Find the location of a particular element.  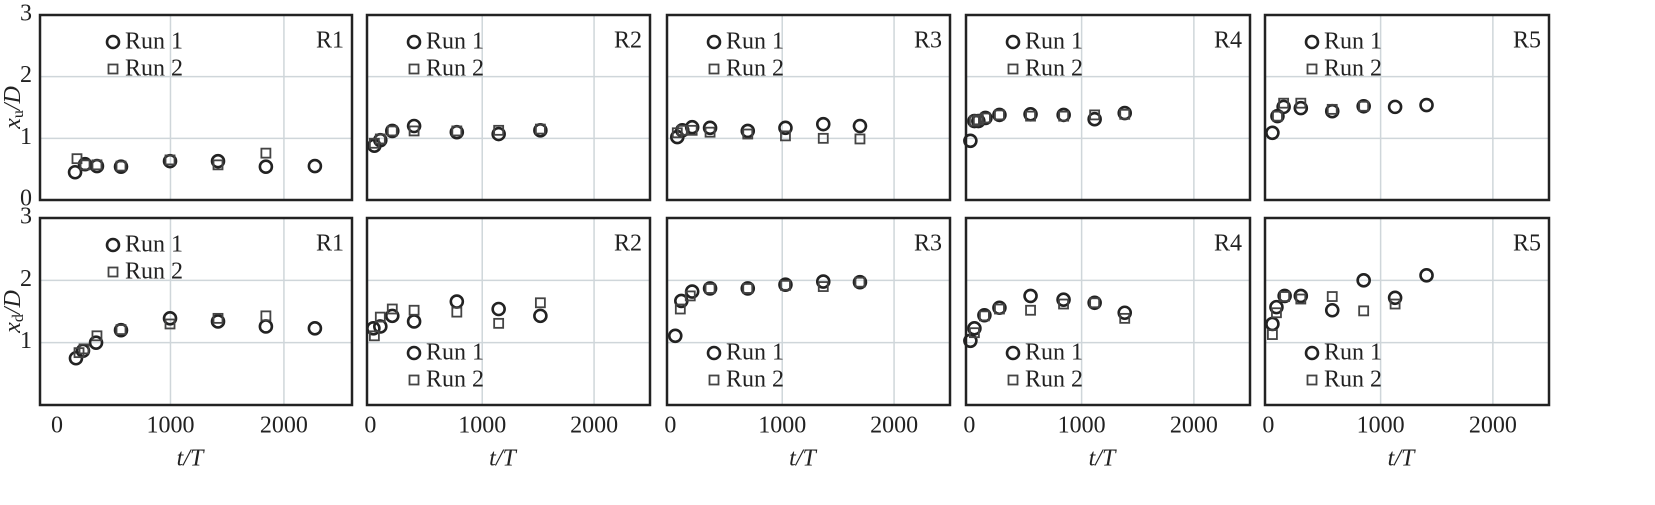

panel-label: R1 is located at coordinates (330, 41).